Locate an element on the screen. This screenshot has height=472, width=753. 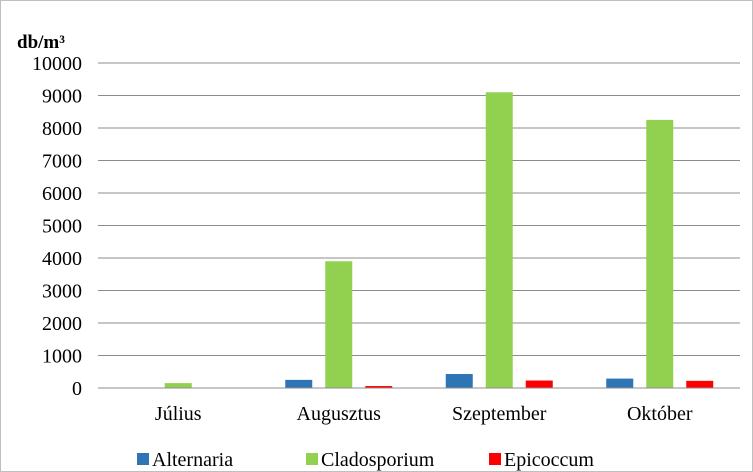
y-tick-label: 4000 is located at coordinates (62, 259).